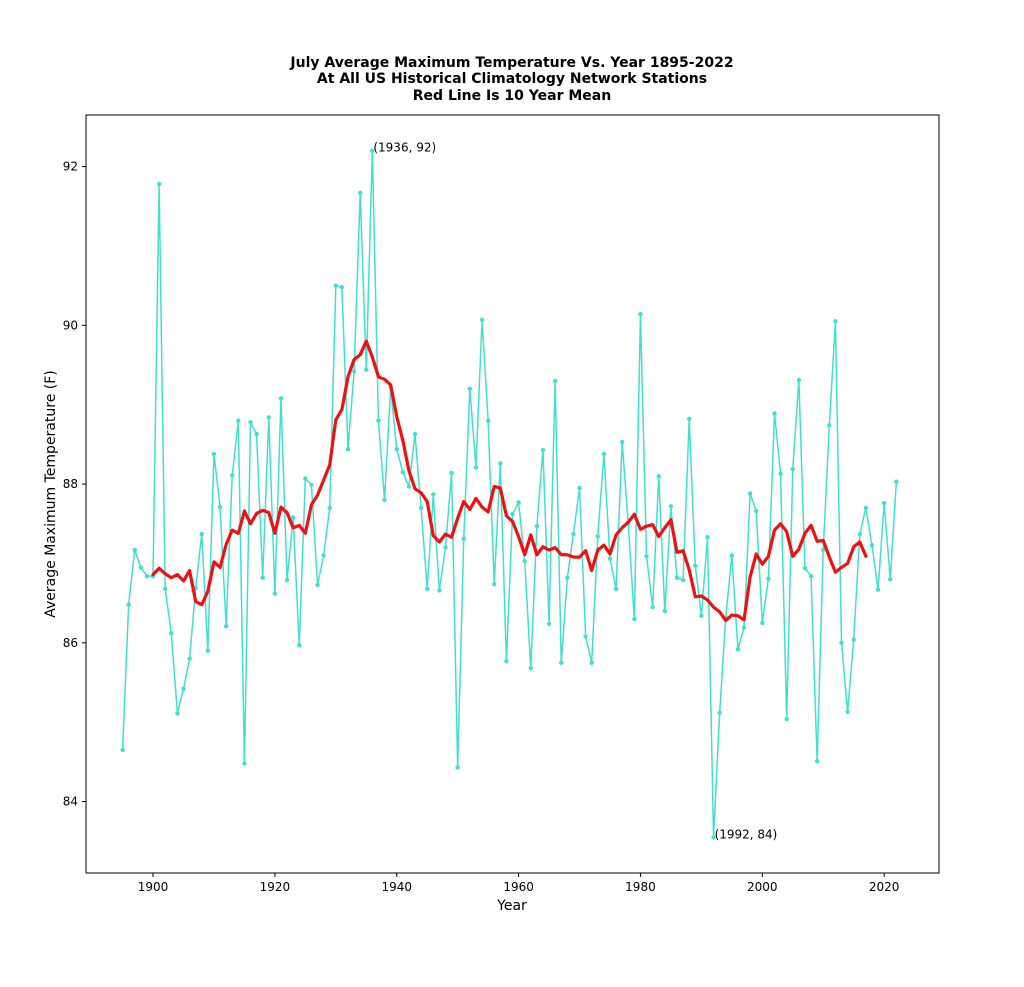  What do you see at coordinates (153, 887) in the screenshot?
I see `x-tick-label: 1900` at bounding box center [153, 887].